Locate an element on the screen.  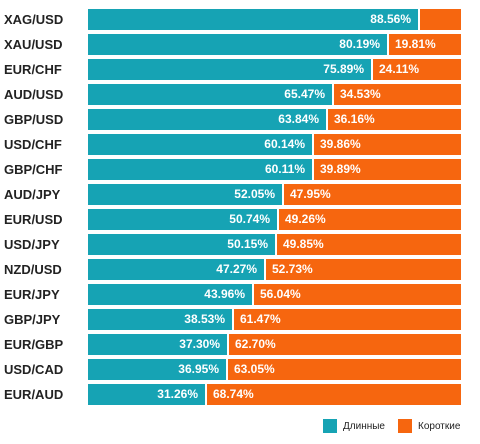
short-bar is located at coordinates (440, 19).